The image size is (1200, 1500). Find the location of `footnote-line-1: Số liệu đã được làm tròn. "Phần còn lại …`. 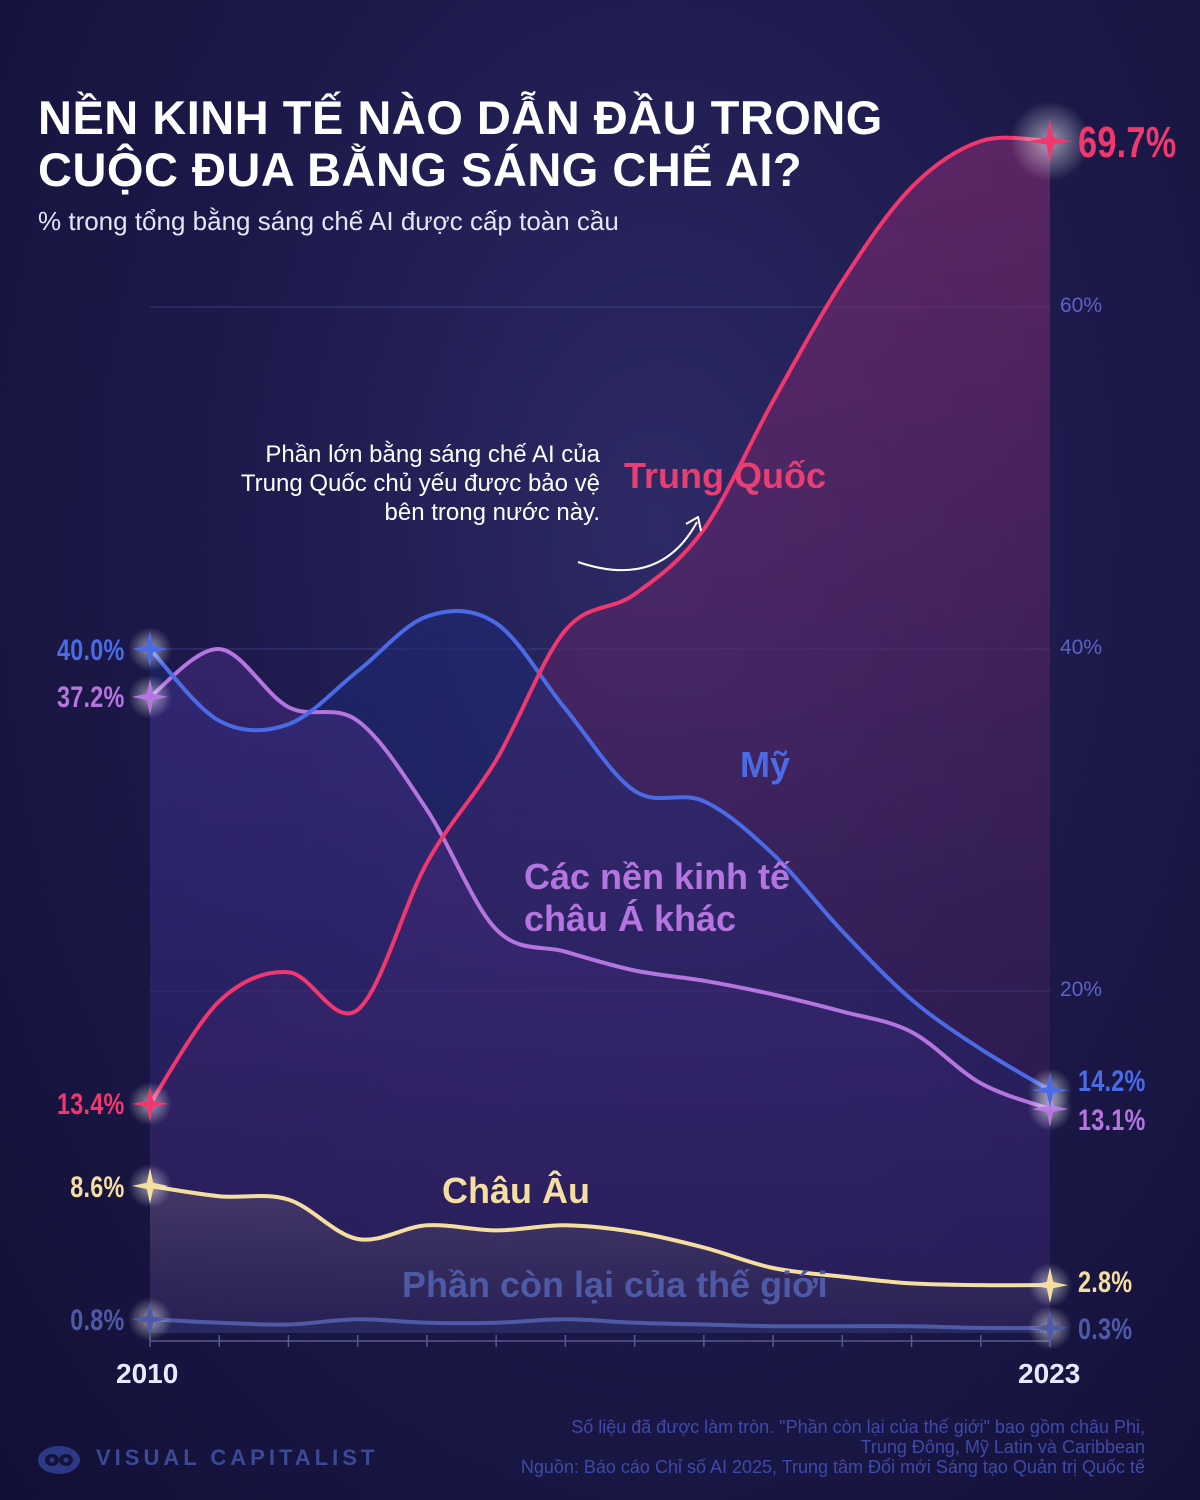

footnote-line-1: Số liệu đã được làm tròn. "Phần còn lại … is located at coordinates (858, 1427).